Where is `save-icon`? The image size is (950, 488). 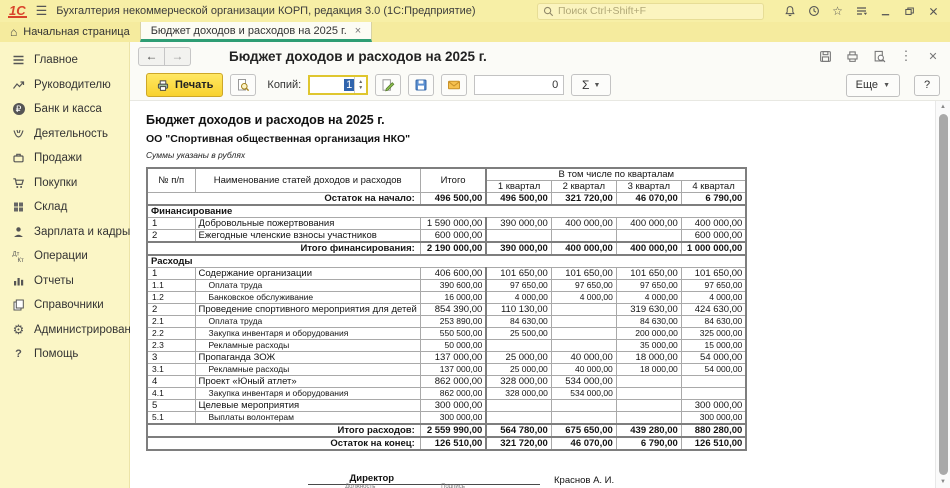 save-icon is located at coordinates (825, 56).